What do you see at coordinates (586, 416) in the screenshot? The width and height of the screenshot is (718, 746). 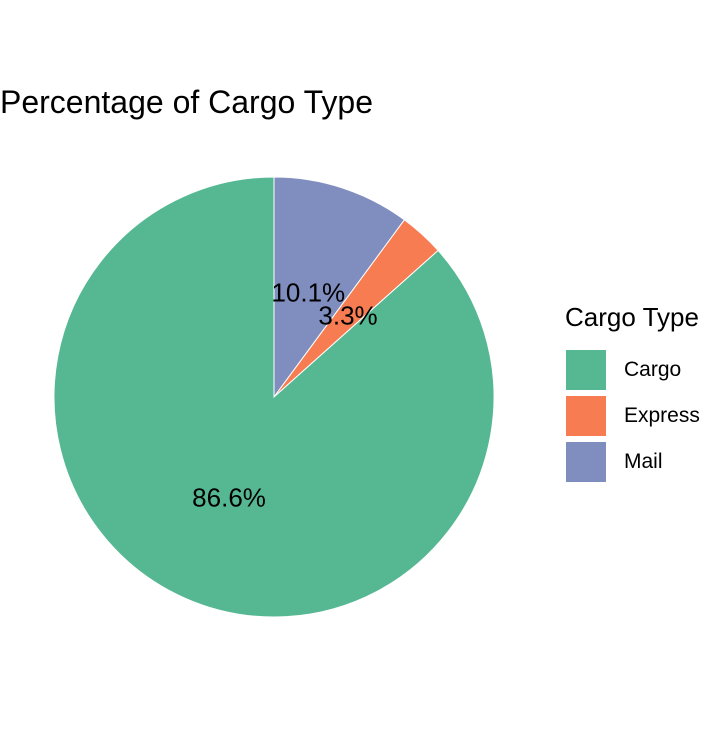 I see `legend-swatch-express` at bounding box center [586, 416].